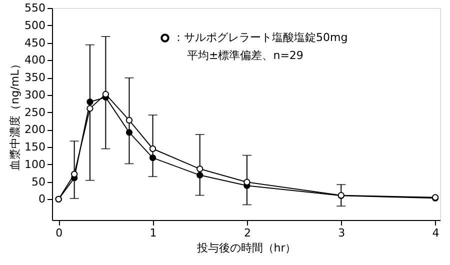 This screenshot has width=450, height=265. What do you see at coordinates (35, 95) in the screenshot?
I see `y-tick-label: 300` at bounding box center [35, 95].